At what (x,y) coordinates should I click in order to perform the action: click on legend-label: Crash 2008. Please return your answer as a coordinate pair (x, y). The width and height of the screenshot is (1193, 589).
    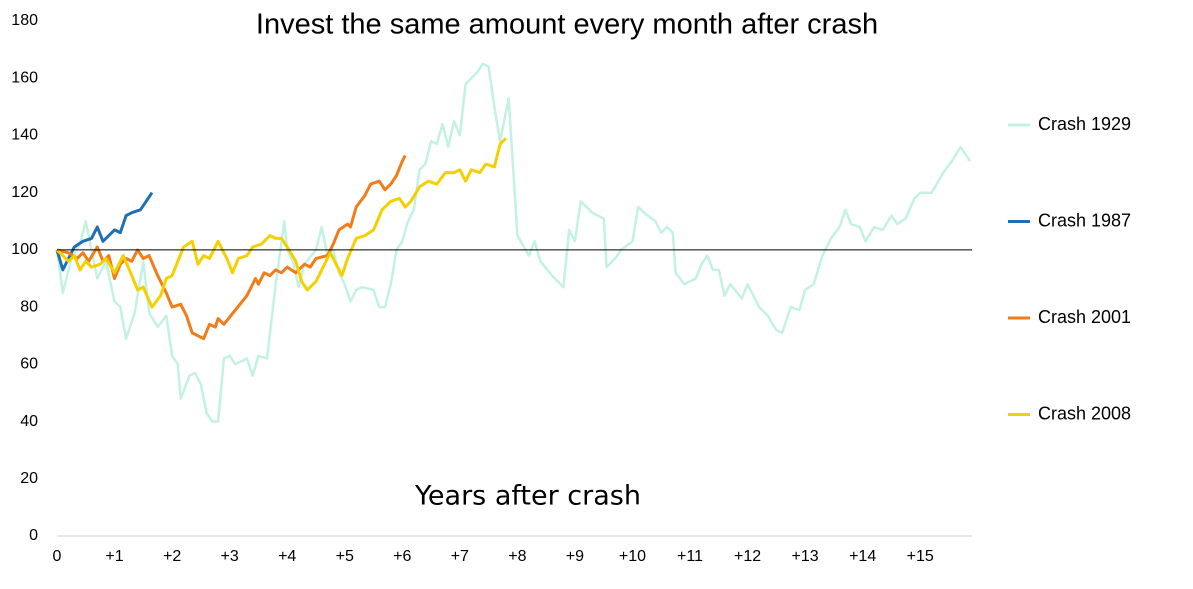
    Looking at the image, I should click on (1084, 413).